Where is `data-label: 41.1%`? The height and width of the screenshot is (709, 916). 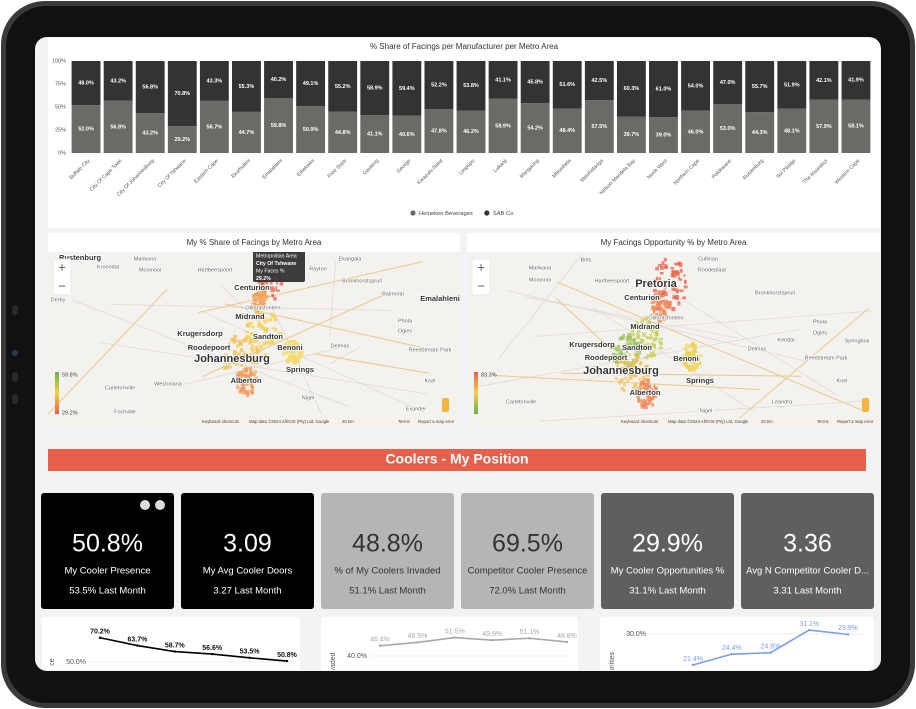
data-label: 41.1% is located at coordinates (375, 135).